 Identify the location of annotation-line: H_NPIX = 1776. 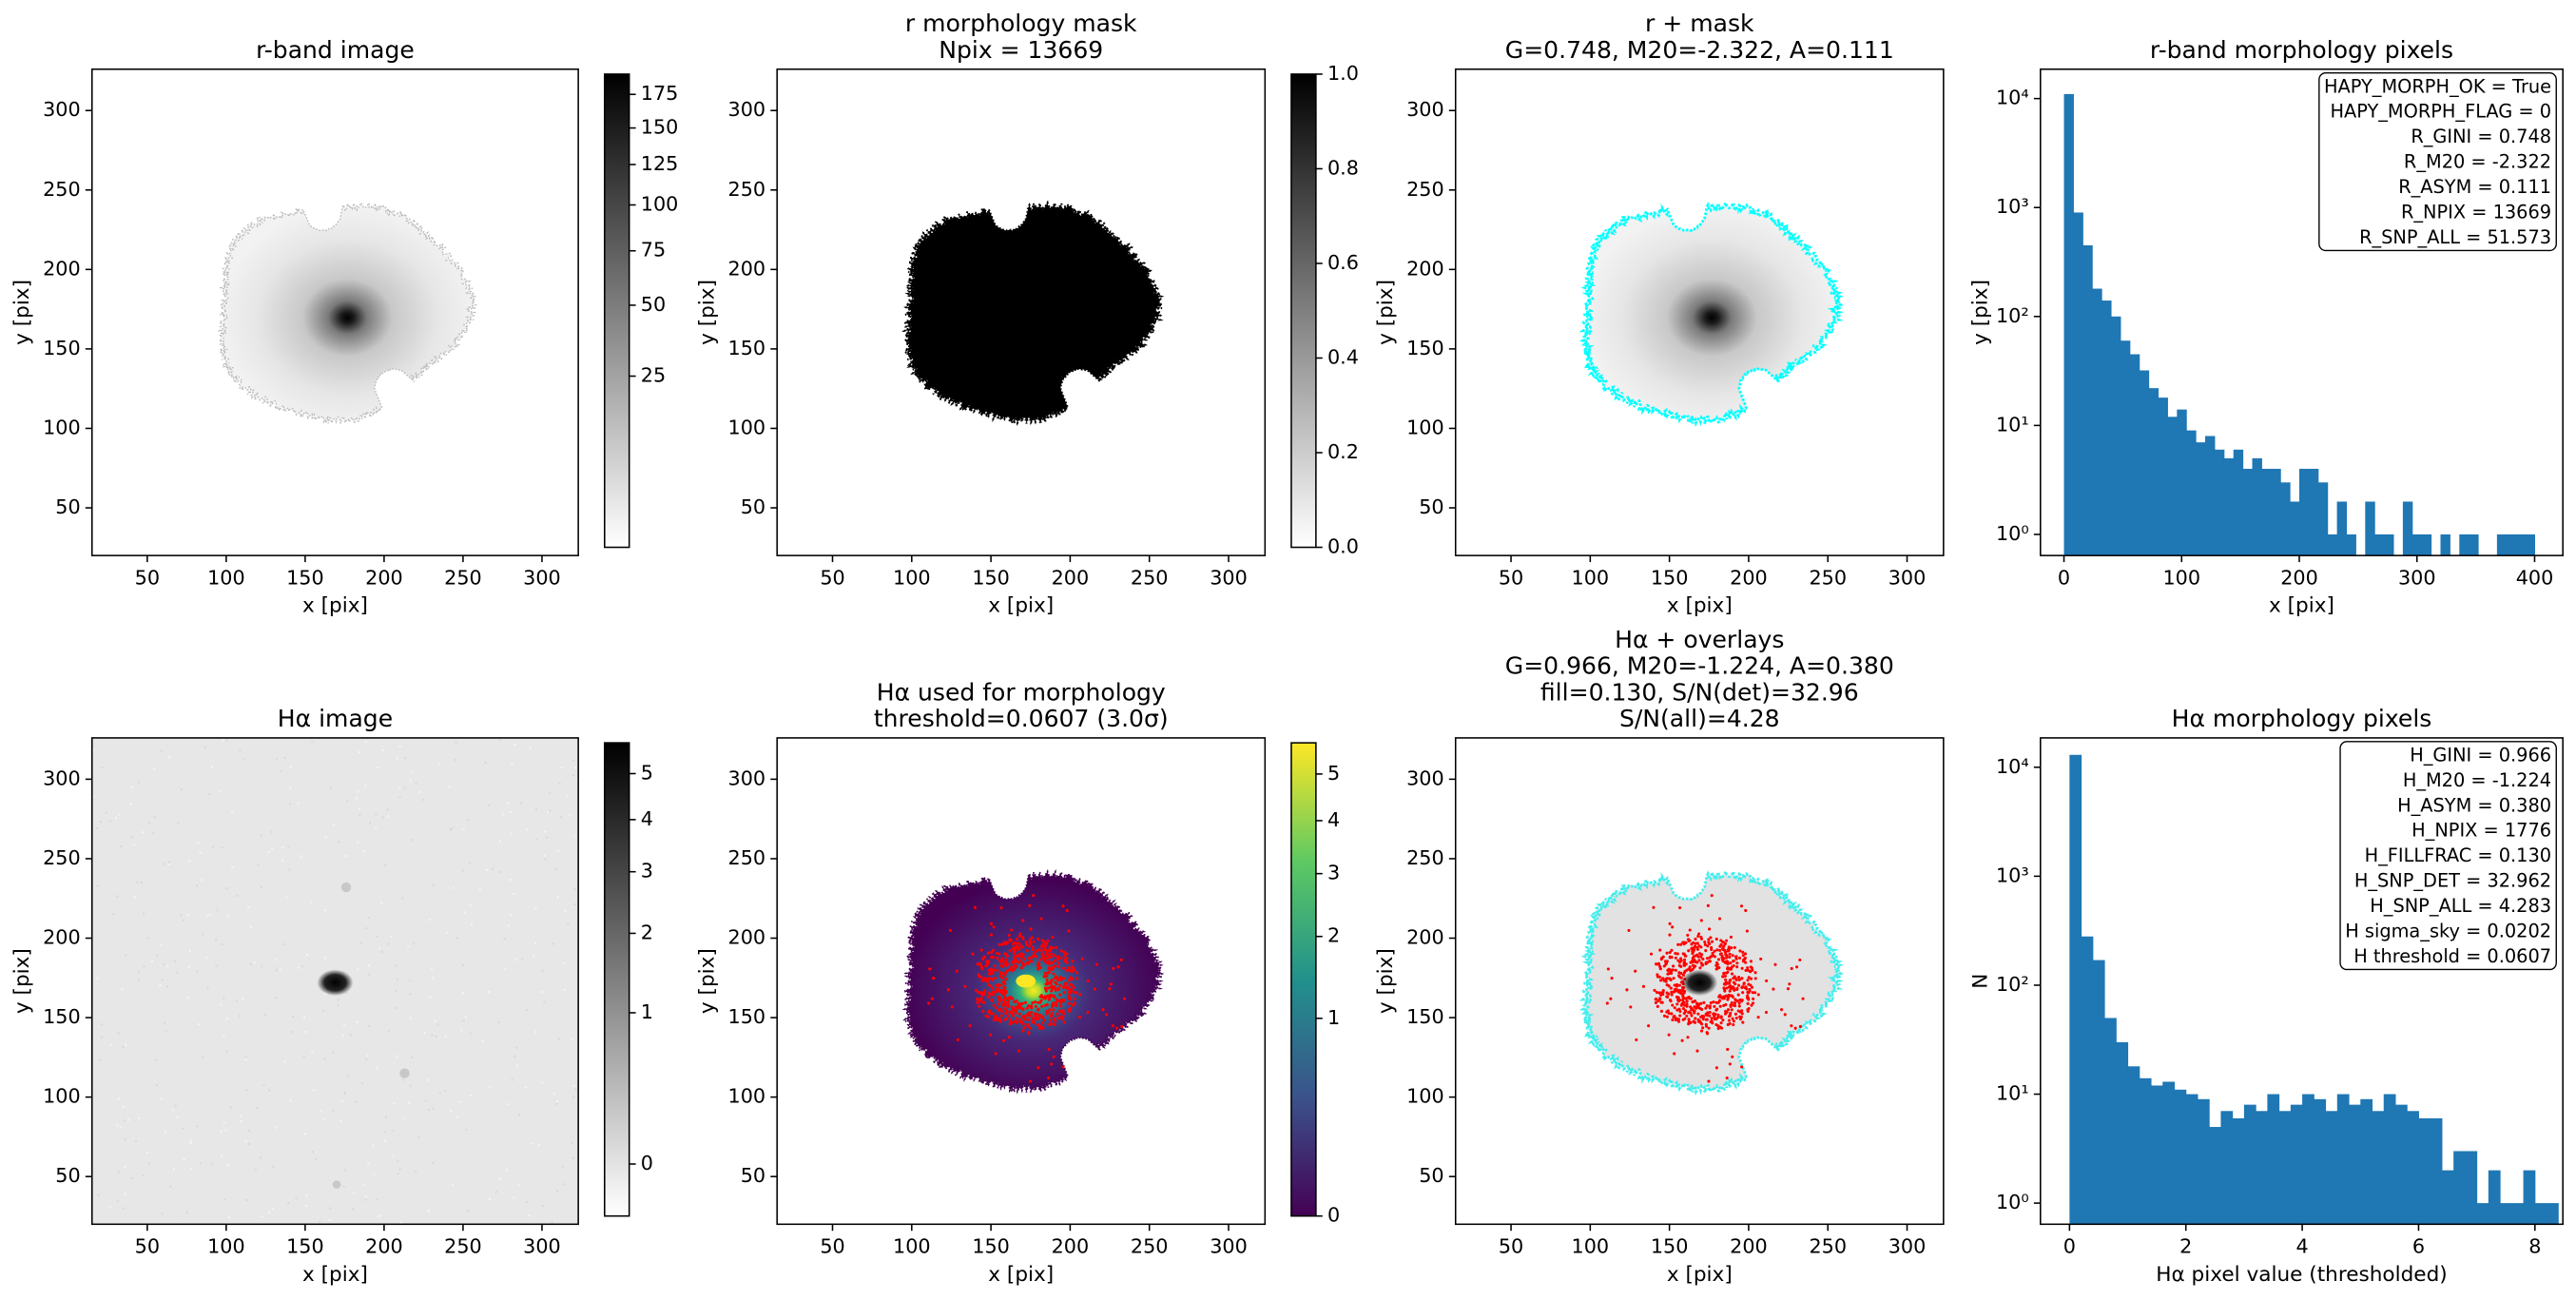
(2481, 831).